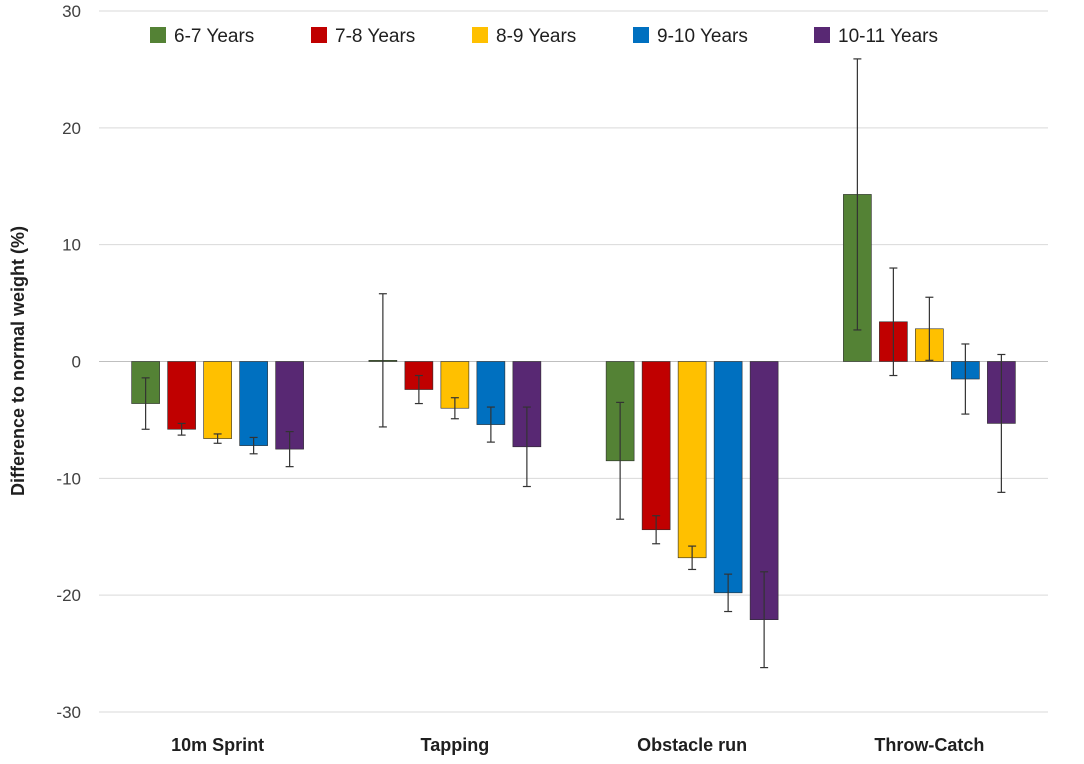 This screenshot has height=764, width=1084. Describe the element at coordinates (455, 745) in the screenshot. I see `x-category-label: Tapping` at that location.